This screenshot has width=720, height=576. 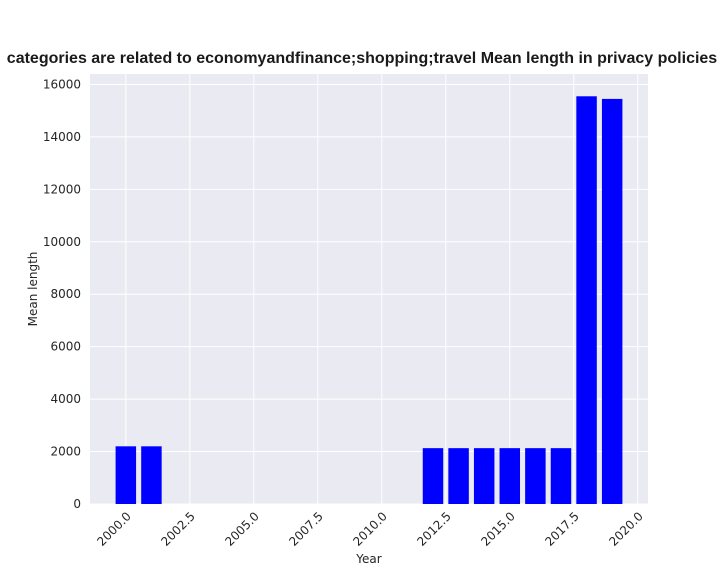 What do you see at coordinates (65, 452) in the screenshot?
I see `y-tick-label: 2000` at bounding box center [65, 452].